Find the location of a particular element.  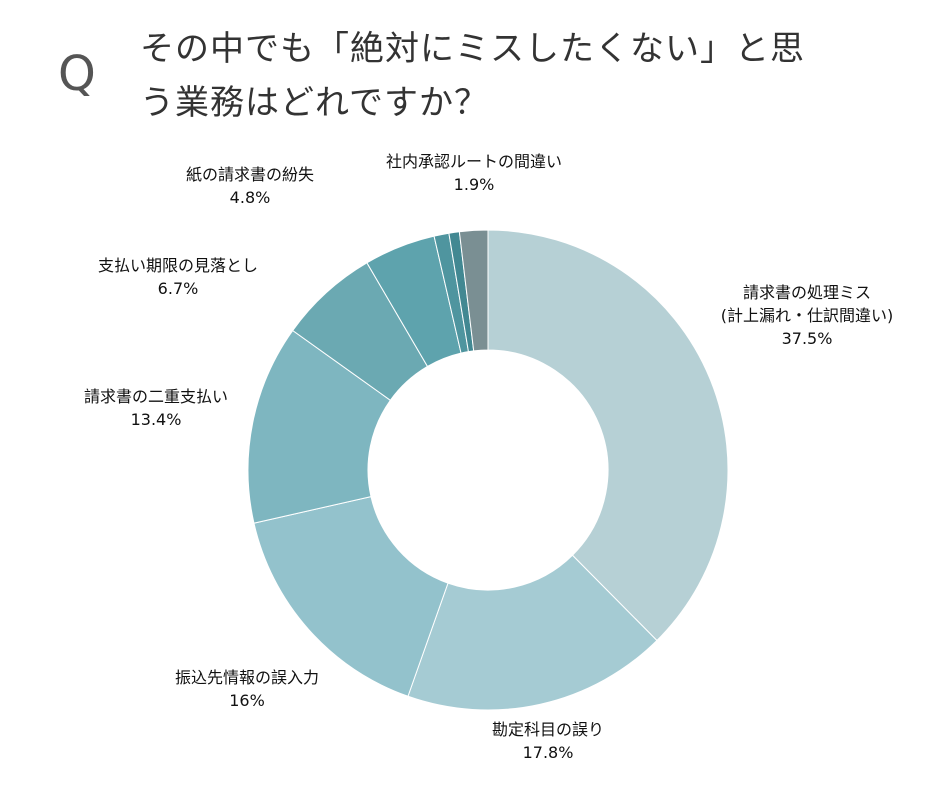

slice-label-text: 支払い期限の見落とし is located at coordinates (178, 265).